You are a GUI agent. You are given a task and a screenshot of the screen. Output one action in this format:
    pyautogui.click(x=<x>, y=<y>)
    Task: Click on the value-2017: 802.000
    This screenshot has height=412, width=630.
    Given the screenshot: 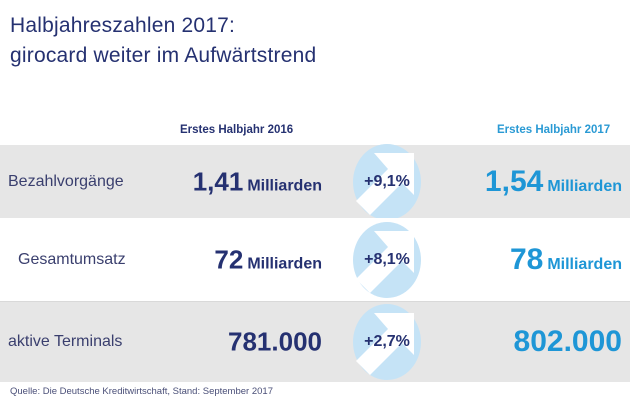 What is the action you would take?
    pyautogui.click(x=568, y=342)
    